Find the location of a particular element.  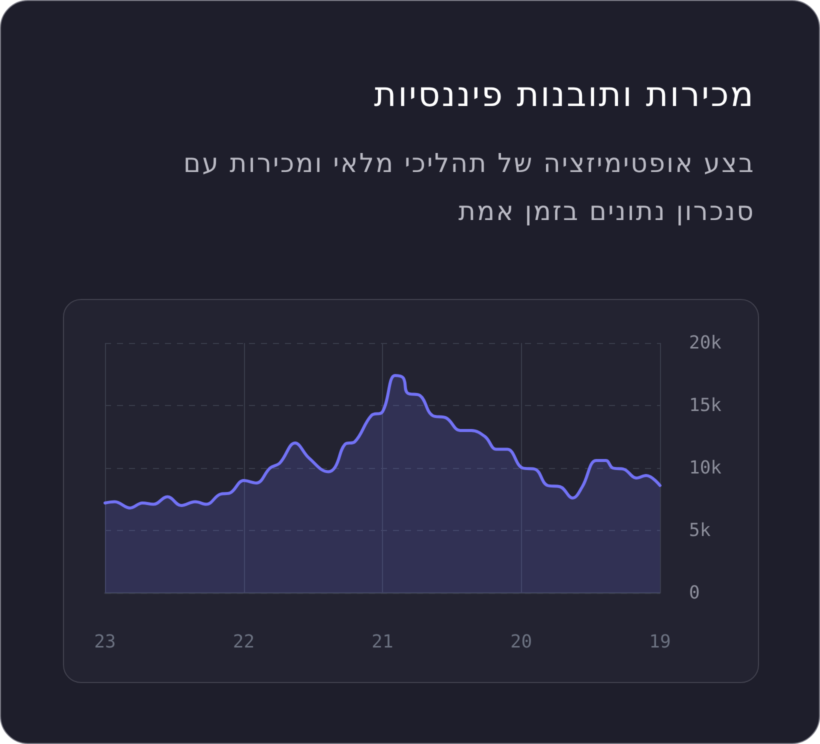

y-tick-label: 15k is located at coordinates (705, 405).